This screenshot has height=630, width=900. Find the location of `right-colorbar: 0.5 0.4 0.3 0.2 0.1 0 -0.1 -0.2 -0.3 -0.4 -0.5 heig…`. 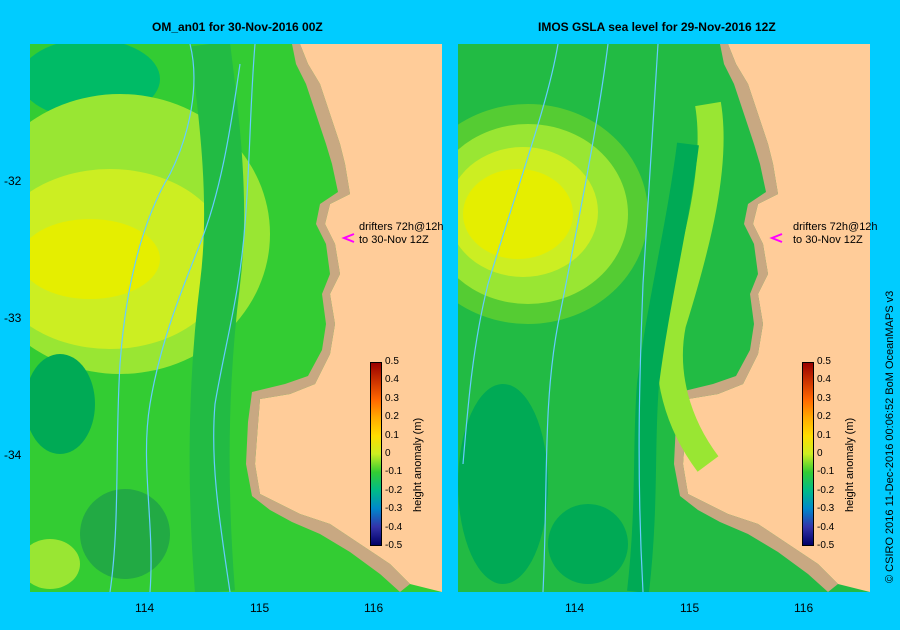

right-colorbar: 0.5 0.4 0.3 0.2 0.1 0 -0.1 -0.2 -0.3 -0.4 -0.5 heig… is located at coordinates (837, 453).